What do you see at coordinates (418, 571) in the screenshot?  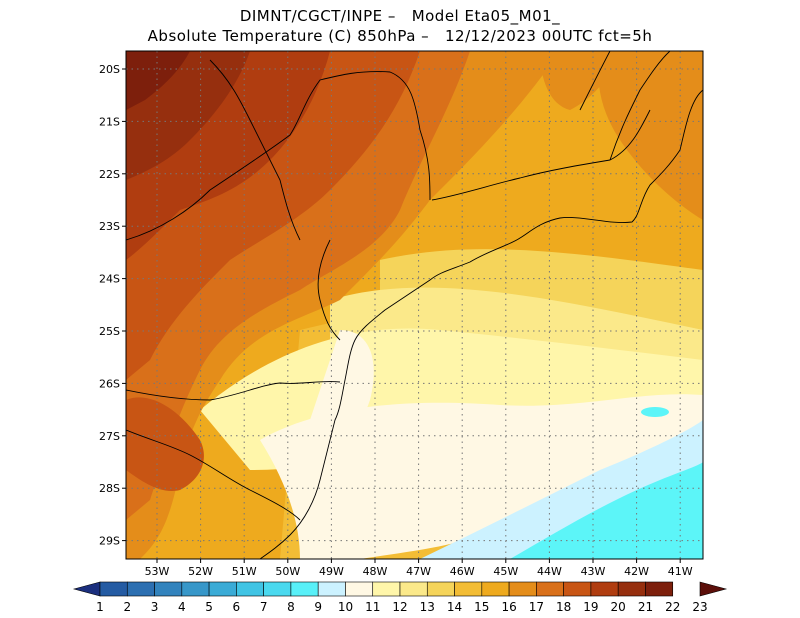 I see `lon-label: 47W` at bounding box center [418, 571].